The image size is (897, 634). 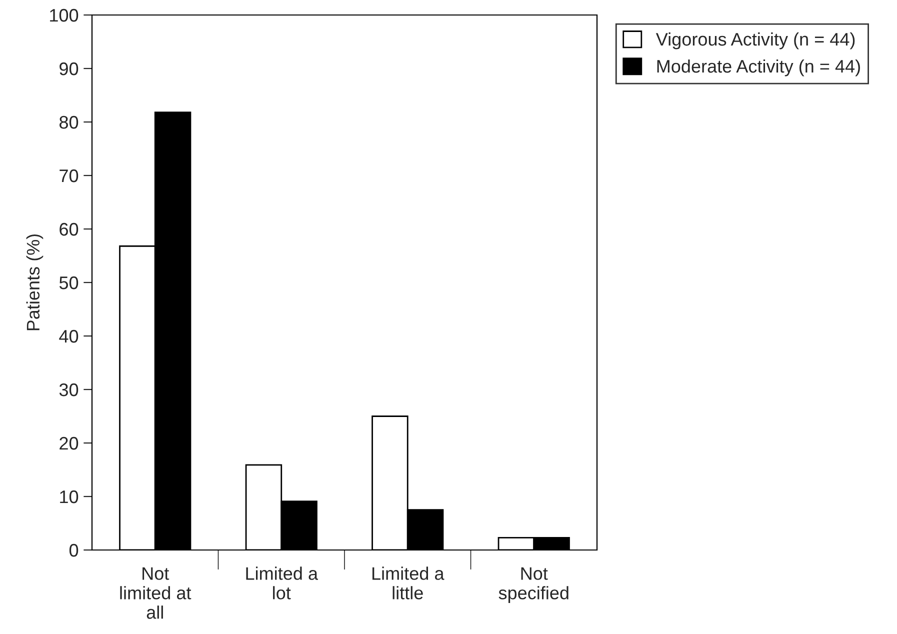 I want to click on y-tick-label: 30, so click(x=68, y=389).